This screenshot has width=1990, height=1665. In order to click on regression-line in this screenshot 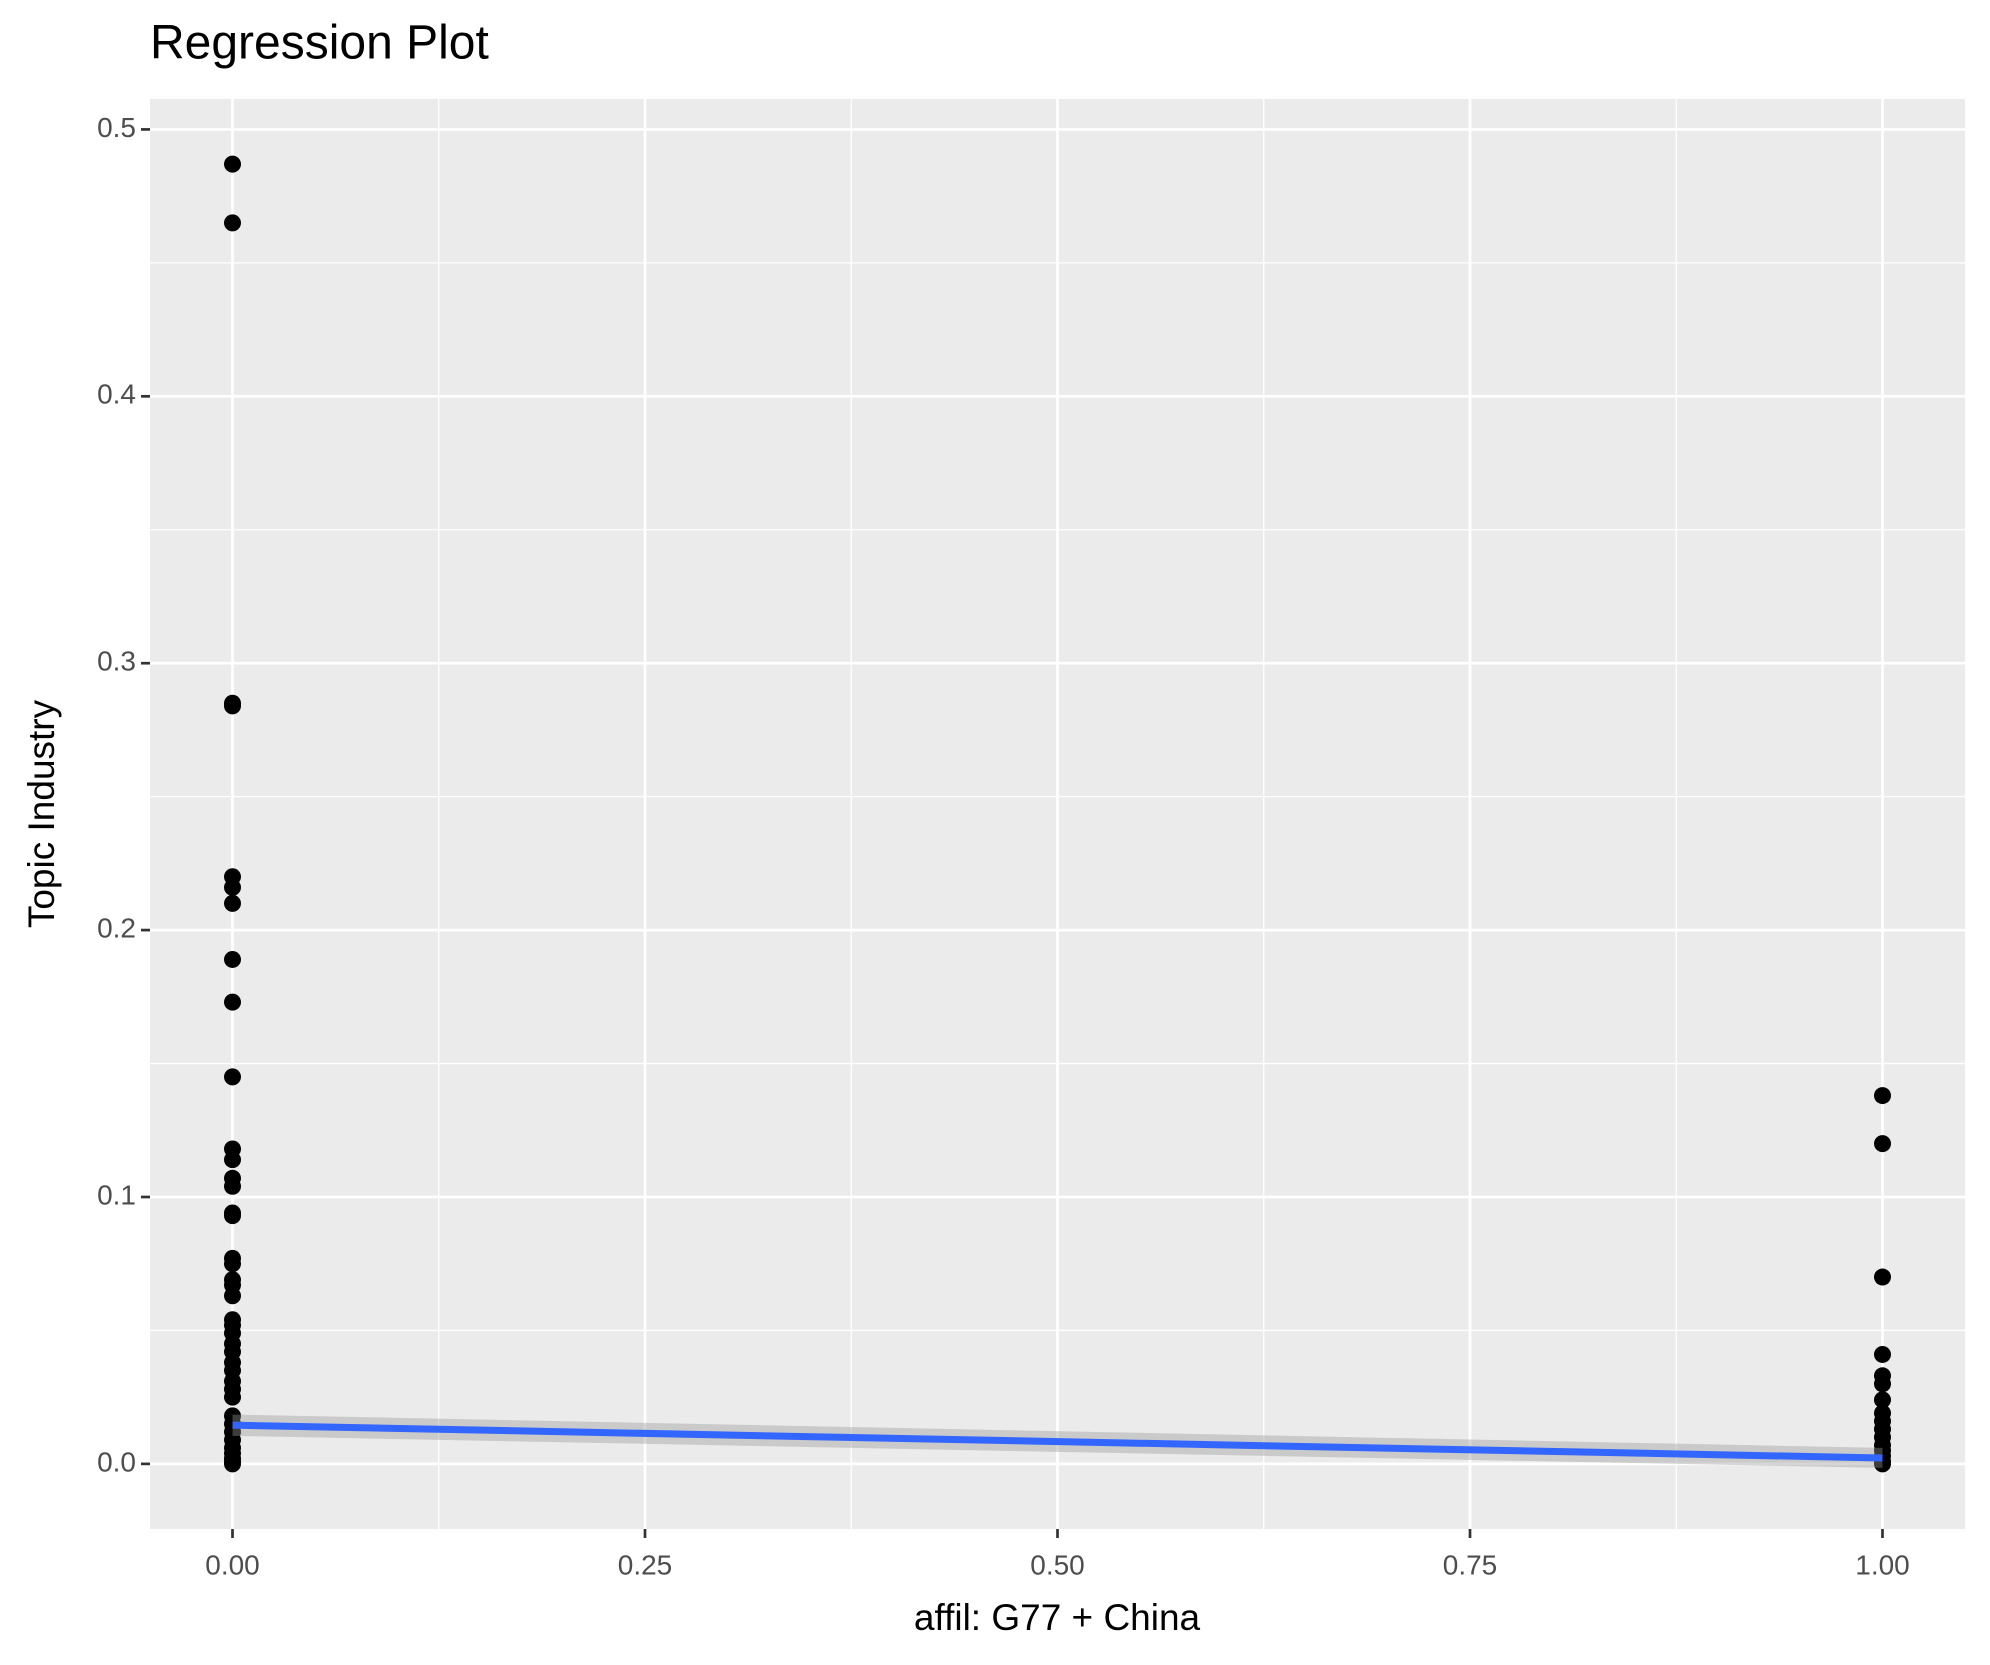, I will do `click(1057, 1441)`.